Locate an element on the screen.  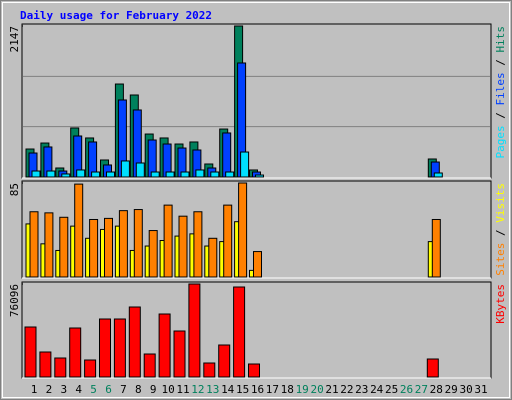
x-tick-label: 14 is located at coordinates (228, 389).